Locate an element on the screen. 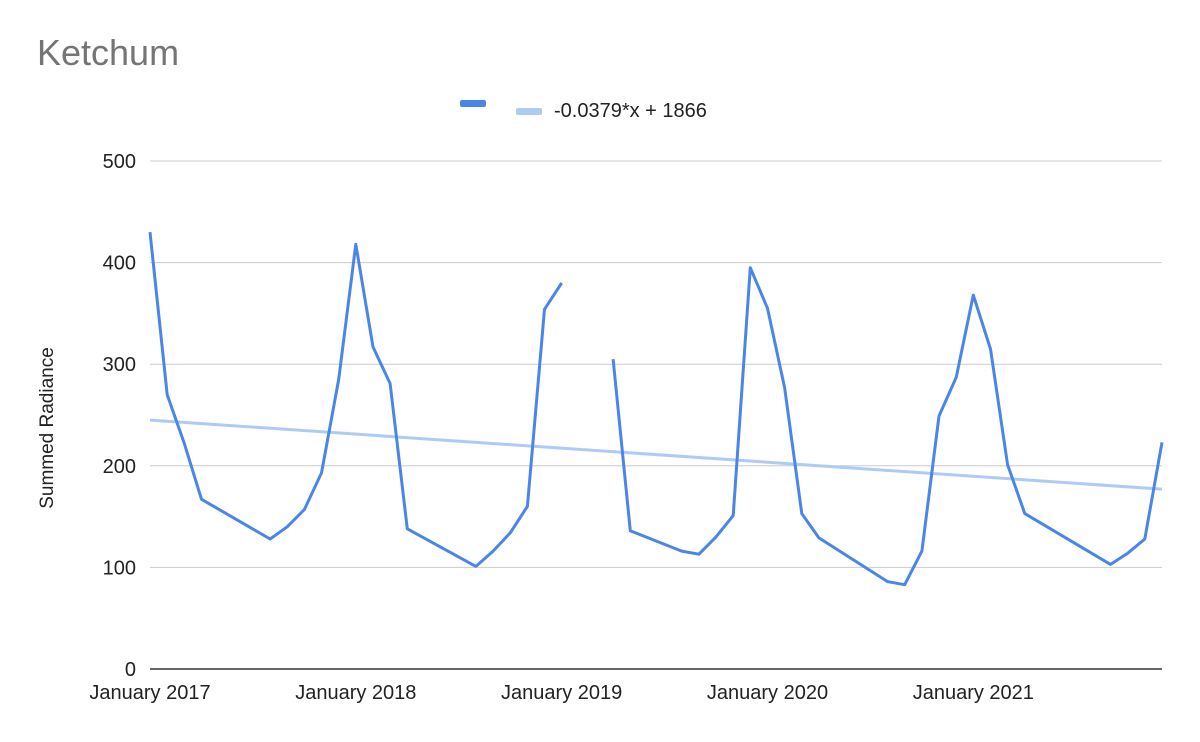 Image resolution: width=1200 pixels, height=742 pixels. legend-swatch-trendline is located at coordinates (529, 111).